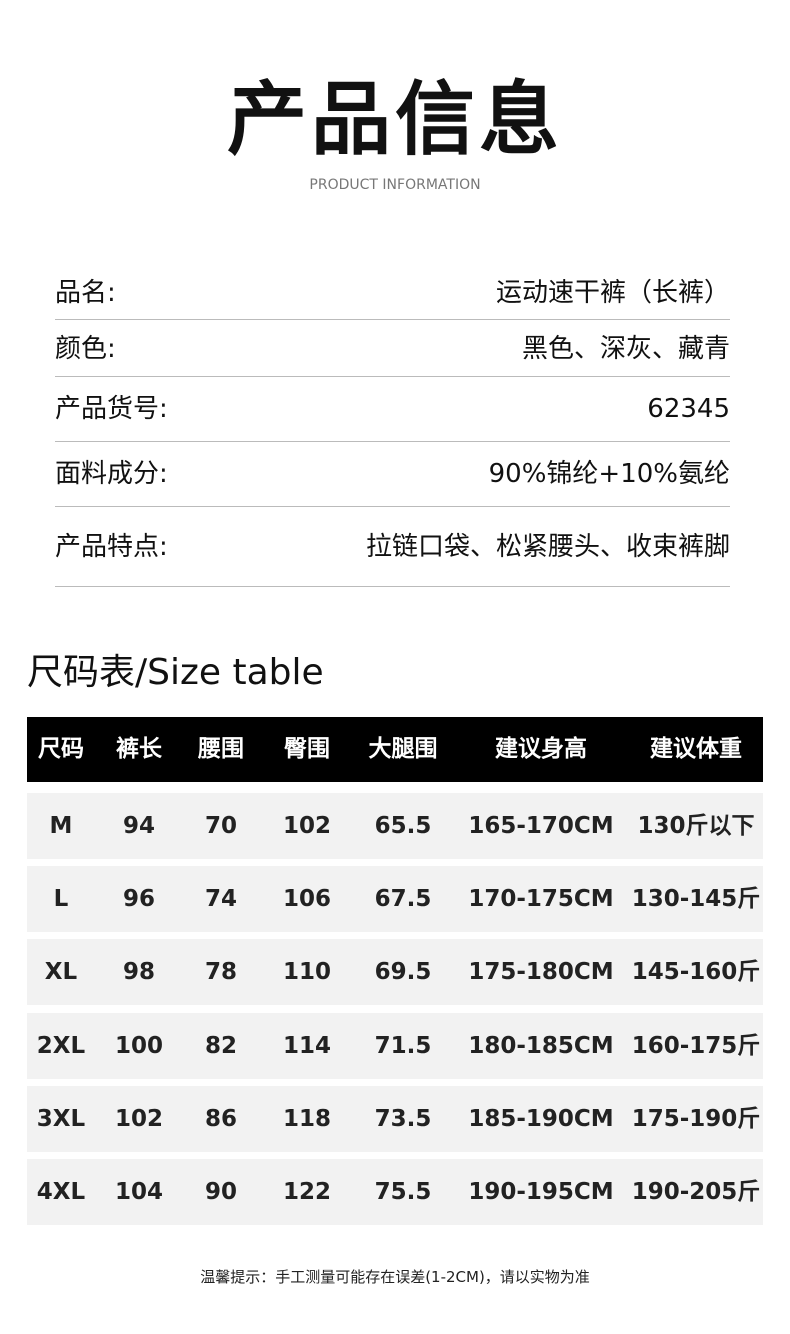 Image resolution: width=790 pixels, height=1334 pixels. I want to click on table-header-cell: 建议身高, so click(541, 749).